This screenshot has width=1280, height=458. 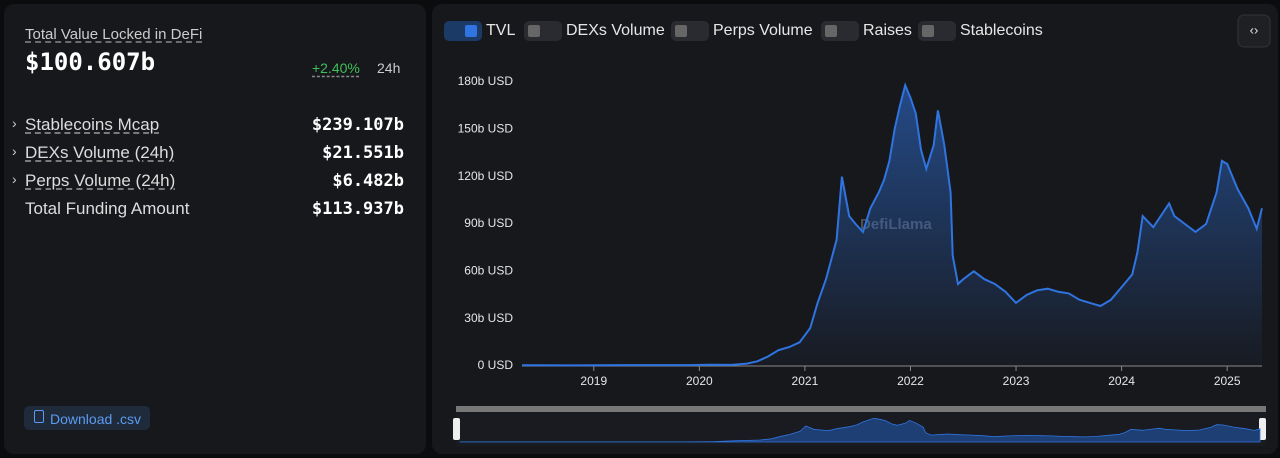 What do you see at coordinates (39, 416) in the screenshot?
I see `download-icon` at bounding box center [39, 416].